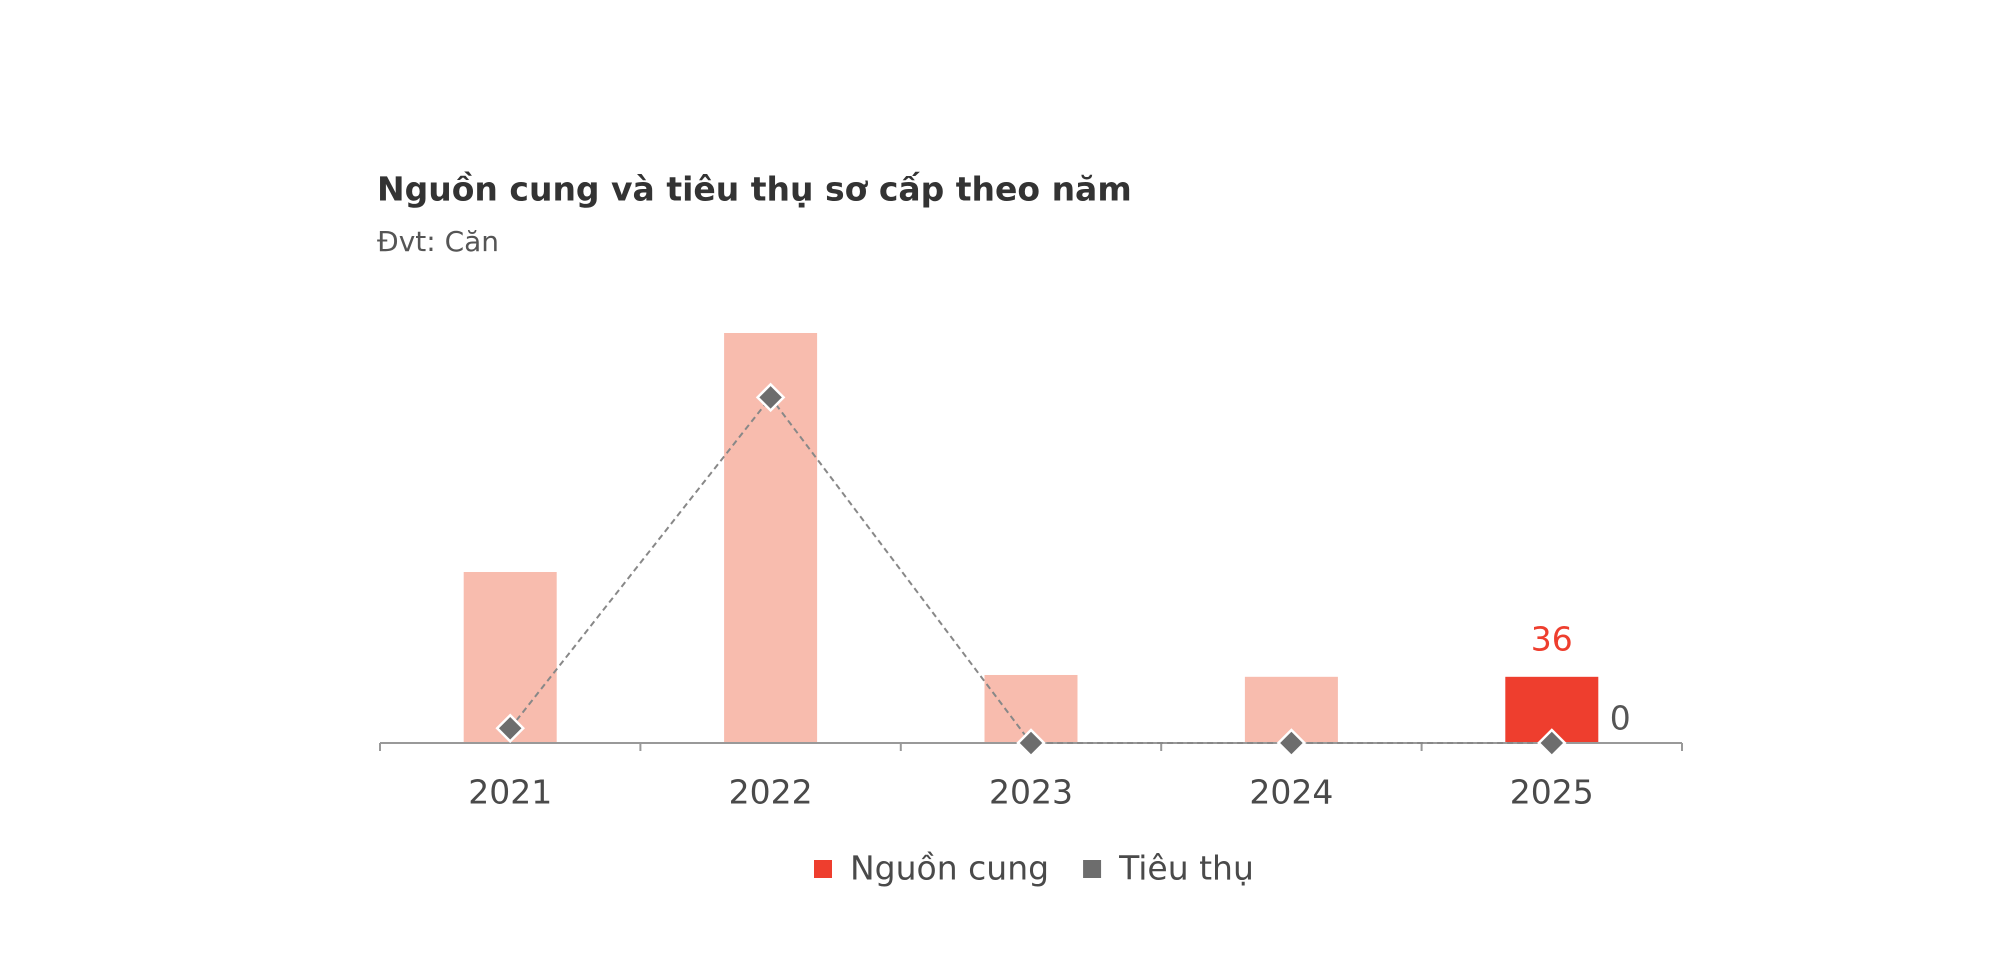 The image size is (1998, 958). Describe the element at coordinates (1186, 868) in the screenshot. I see `legend-label: Tiêu thụ` at that location.